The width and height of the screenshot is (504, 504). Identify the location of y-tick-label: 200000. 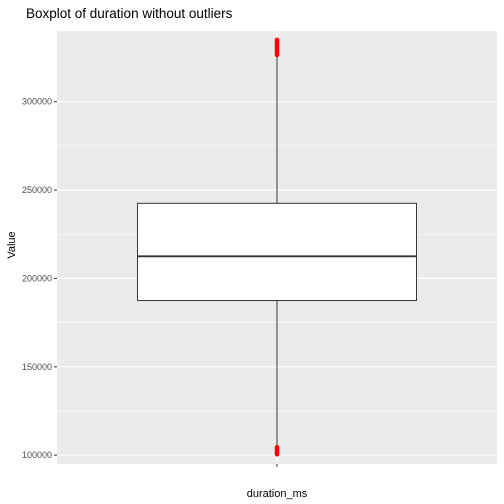
(37, 278).